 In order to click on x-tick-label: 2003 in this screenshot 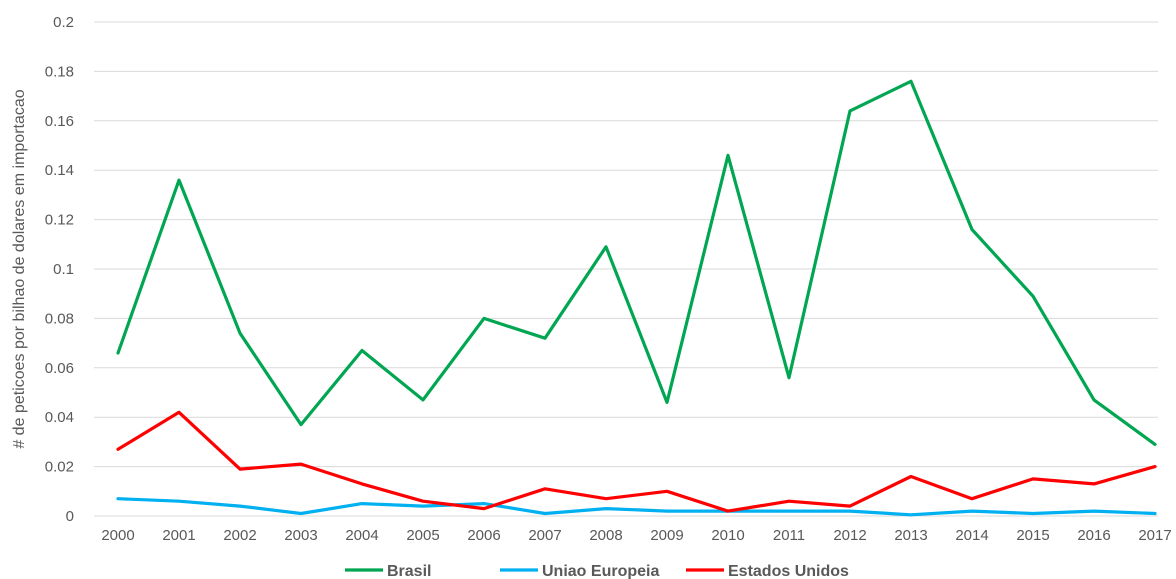, I will do `click(300, 535)`.